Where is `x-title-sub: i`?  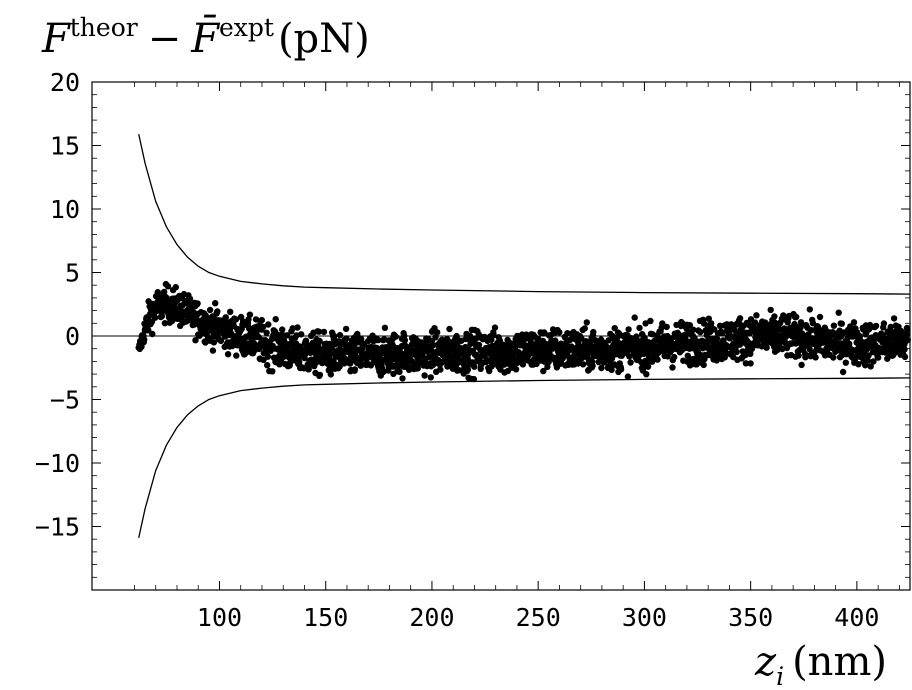 x-title-sub: i is located at coordinates (780, 676).